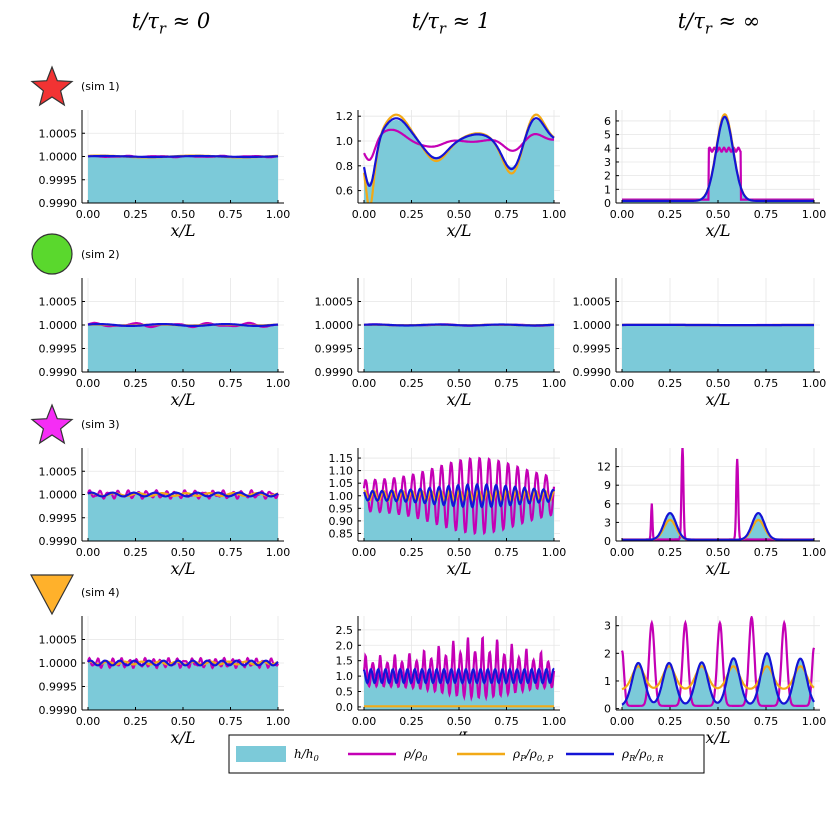 The width and height of the screenshot is (830, 830). I want to click on column-title-2: t/τr ≈ 1, so click(451, 23).